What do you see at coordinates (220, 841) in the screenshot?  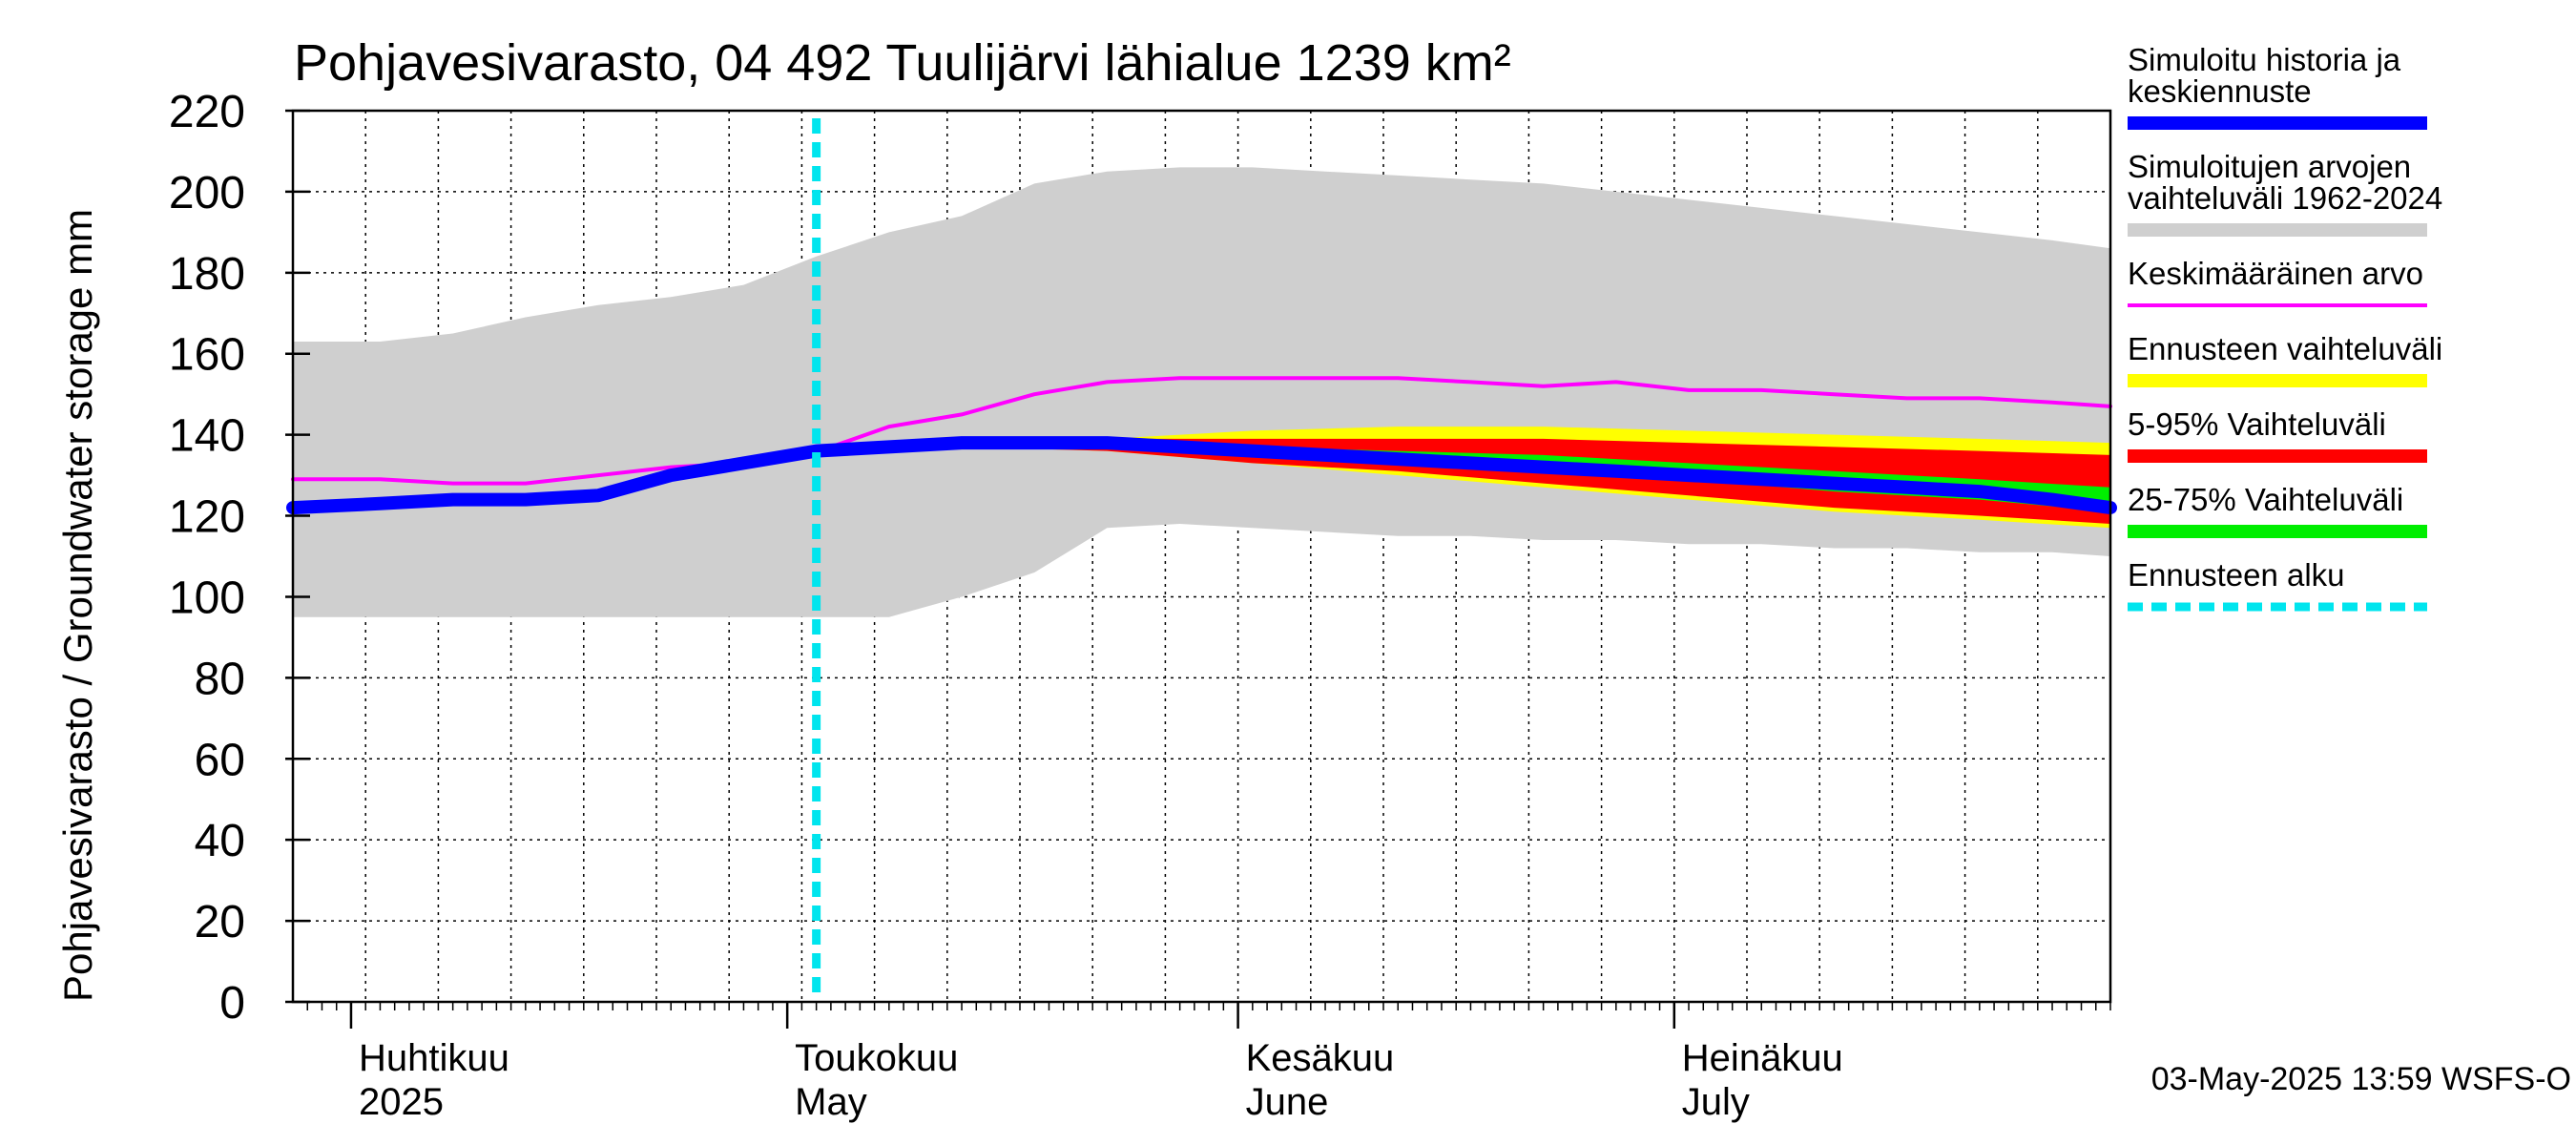 I see `y-tick-label: 40` at bounding box center [220, 841].